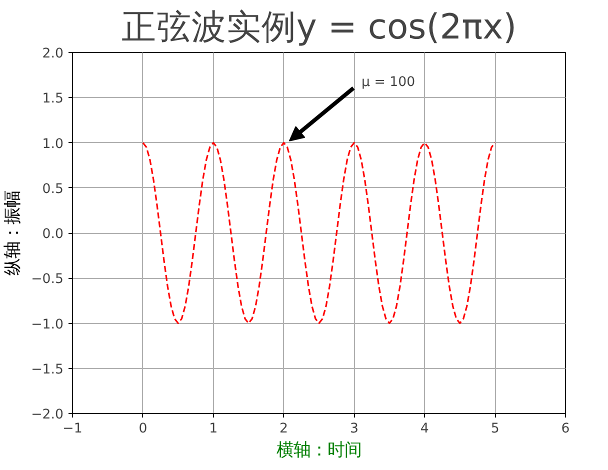 The height and width of the screenshot is (470, 608). What do you see at coordinates (13, 233) in the screenshot?
I see `y-axis-title: 纵轴：振幅` at bounding box center [13, 233].